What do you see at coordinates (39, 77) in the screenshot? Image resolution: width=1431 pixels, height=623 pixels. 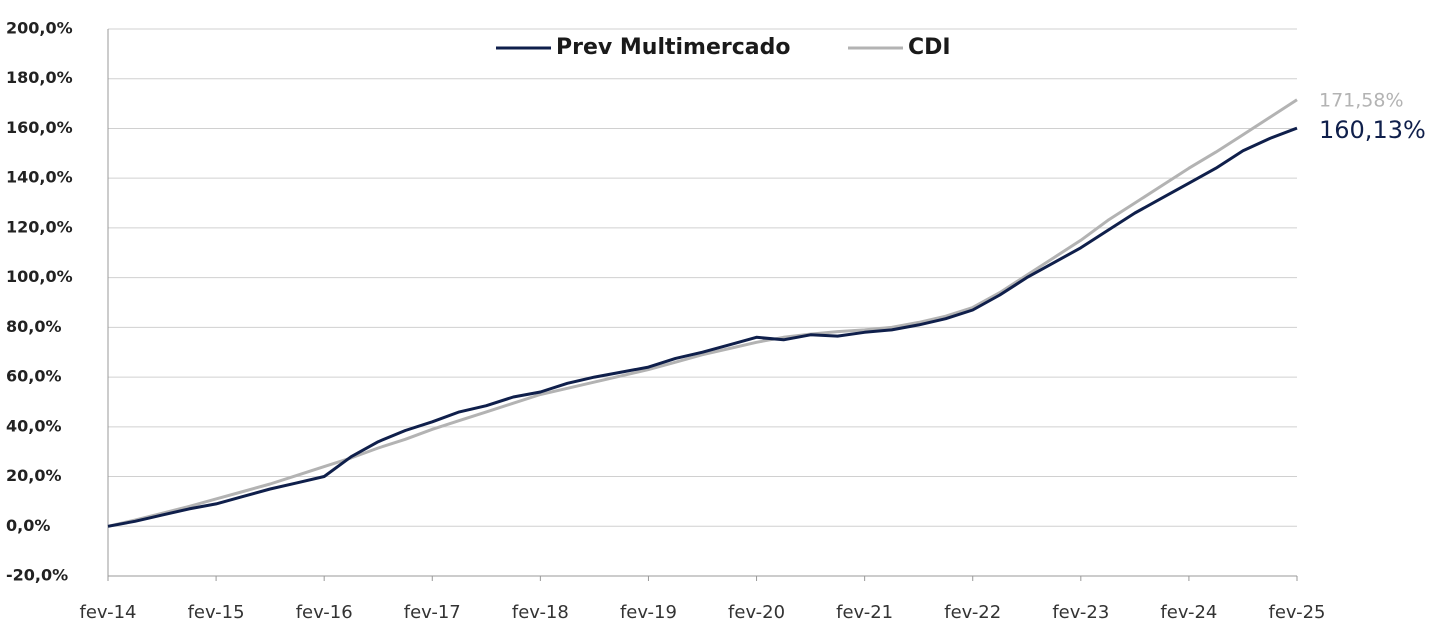 I see `y-tick-label: 180,0%` at bounding box center [39, 77].